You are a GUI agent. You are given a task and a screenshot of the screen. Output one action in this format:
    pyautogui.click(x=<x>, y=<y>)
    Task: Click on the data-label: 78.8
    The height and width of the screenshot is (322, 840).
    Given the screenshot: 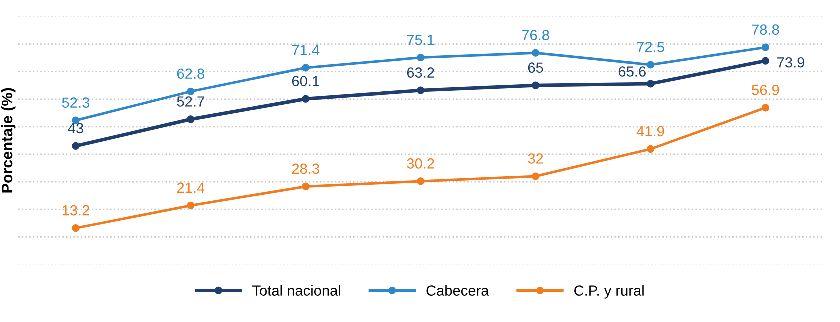 What is the action you would take?
    pyautogui.click(x=766, y=29)
    